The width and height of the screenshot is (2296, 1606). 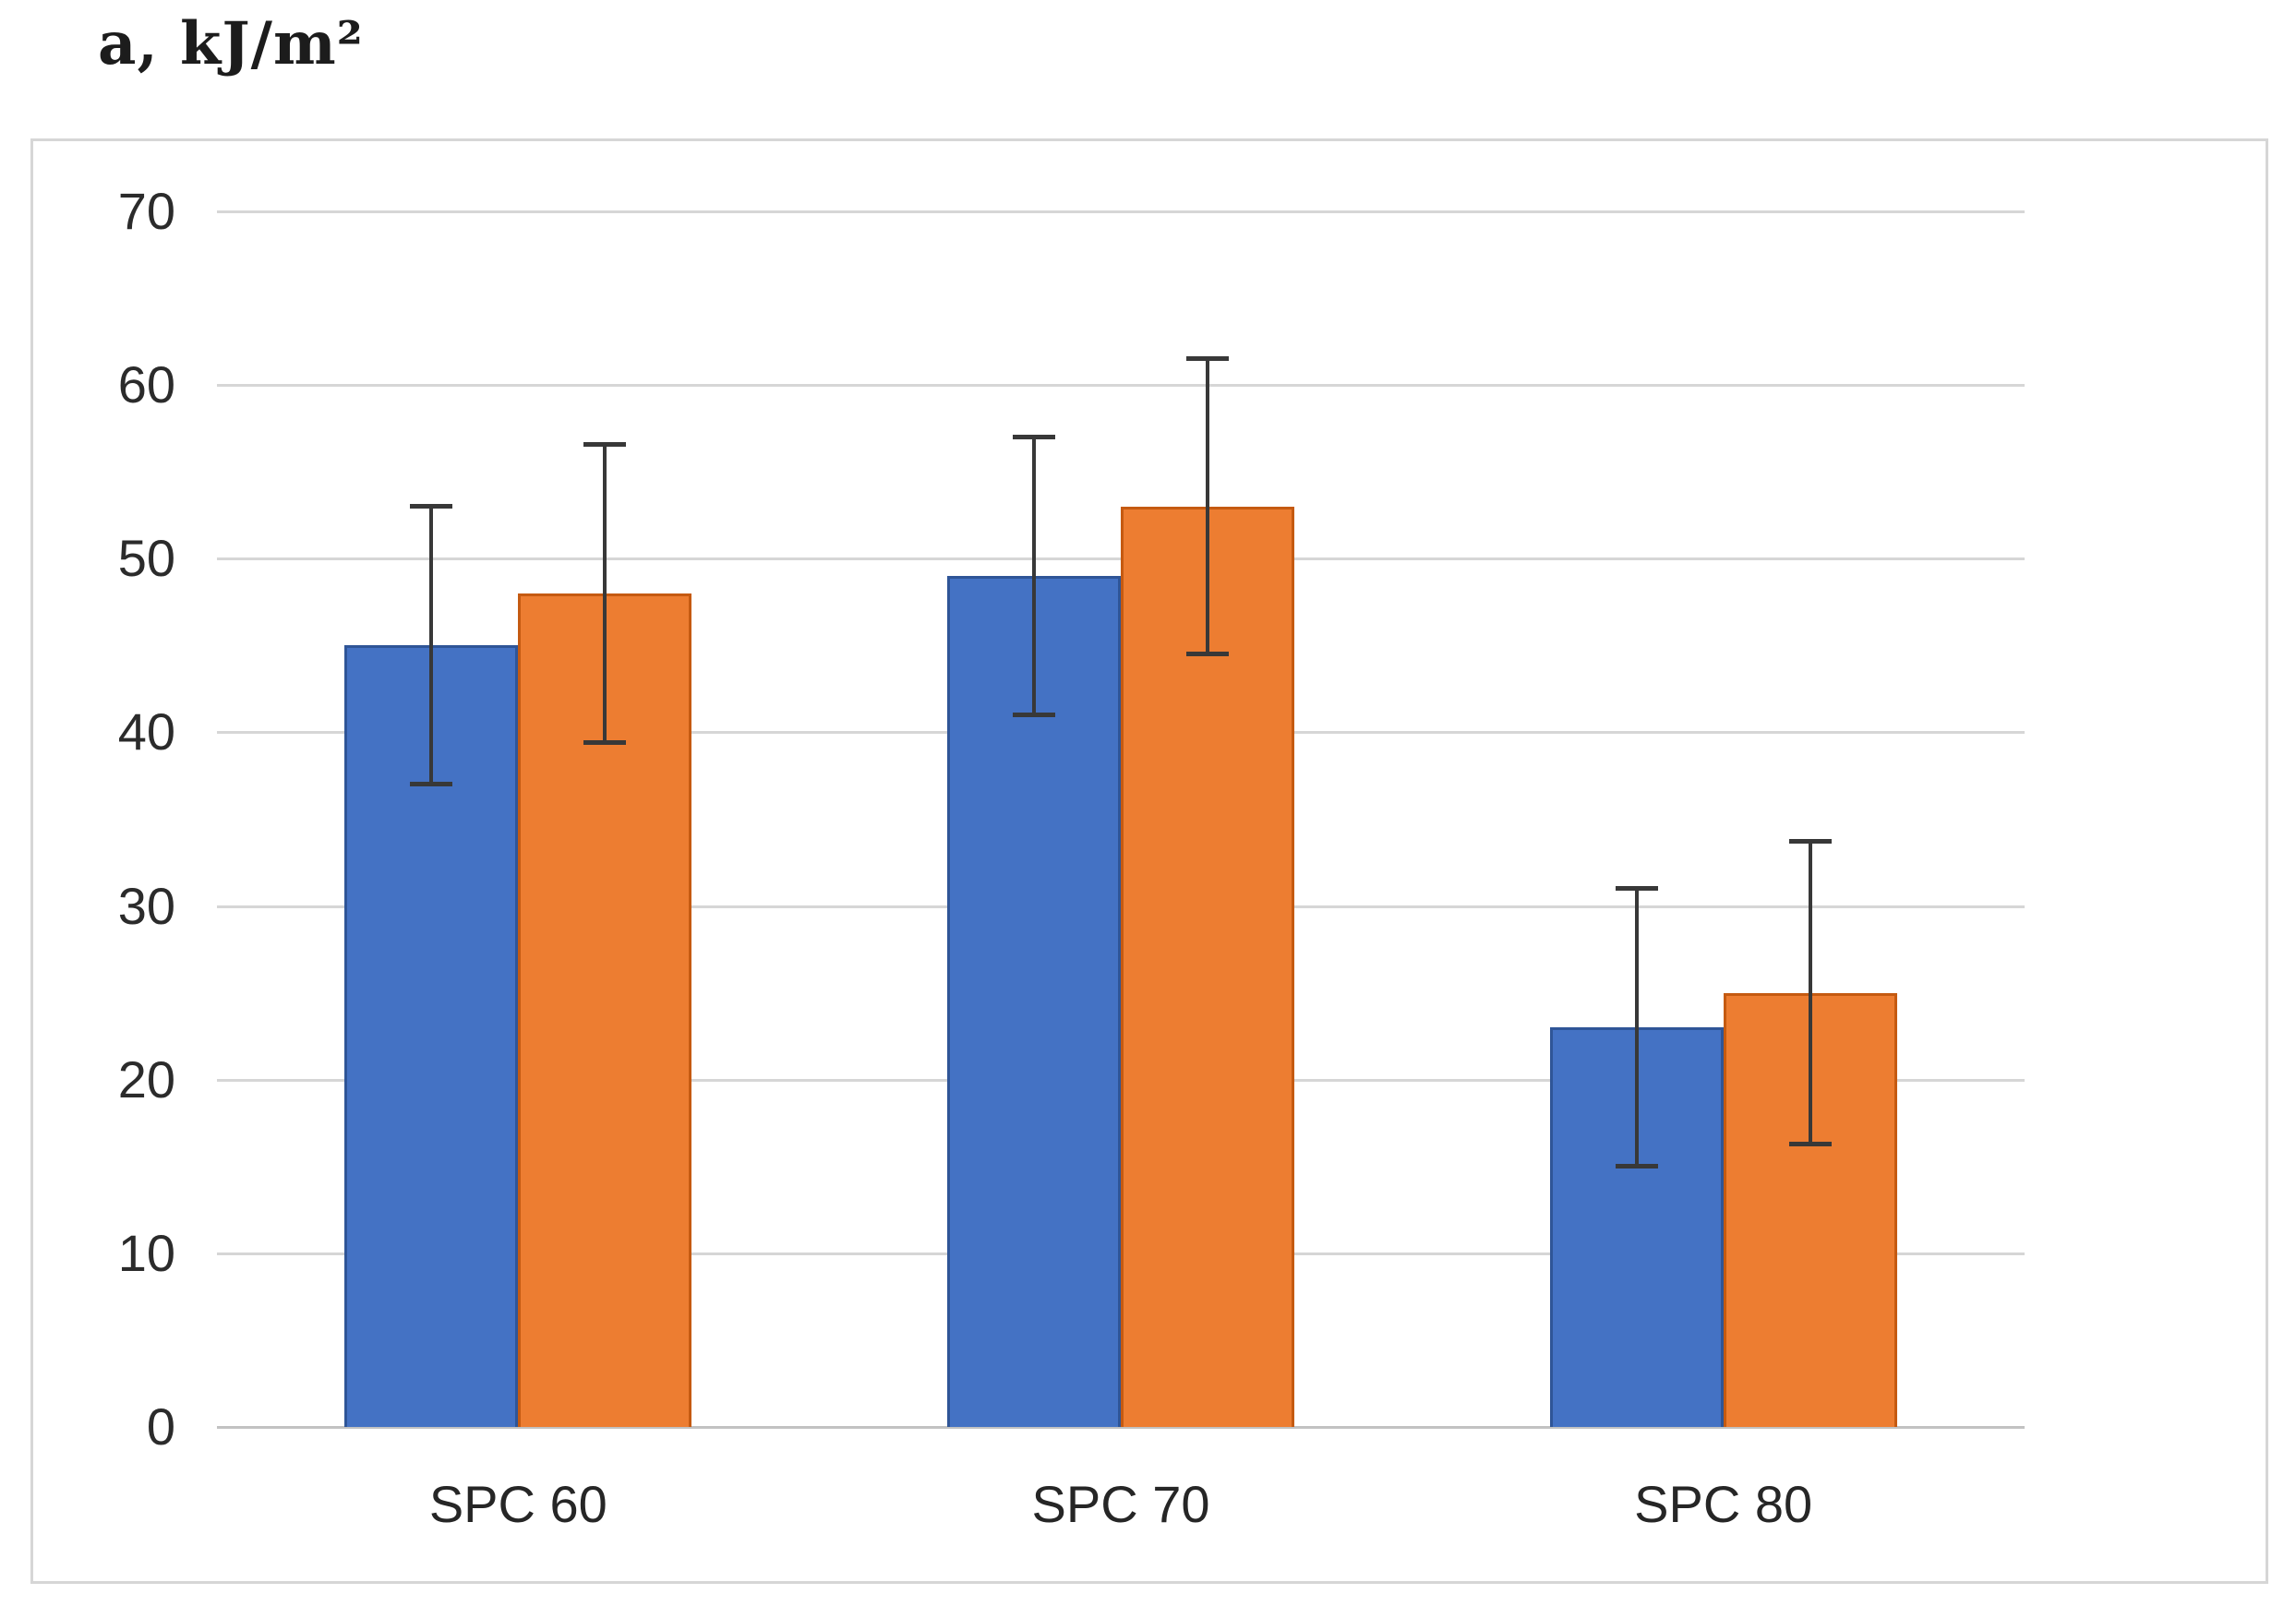 What do you see at coordinates (1636, 1027) in the screenshot?
I see `error-bar-spc-80-series-1-blue` at bounding box center [1636, 1027].